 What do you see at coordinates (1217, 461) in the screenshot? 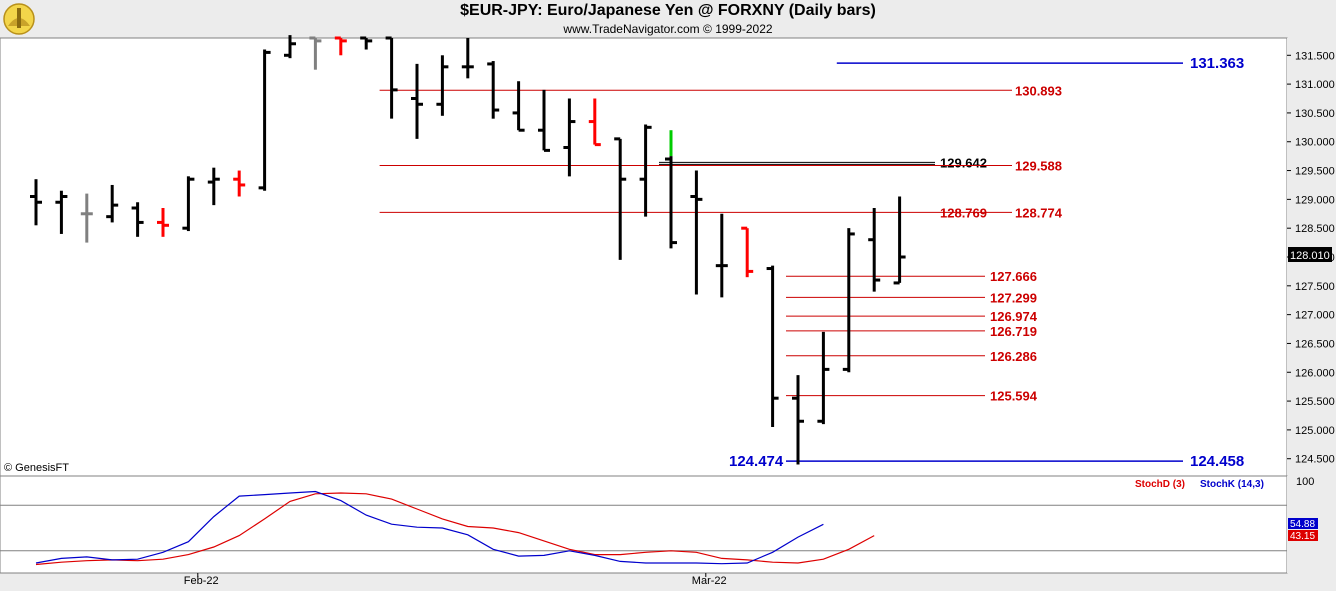
I see `level-label: 124.458` at bounding box center [1217, 461].